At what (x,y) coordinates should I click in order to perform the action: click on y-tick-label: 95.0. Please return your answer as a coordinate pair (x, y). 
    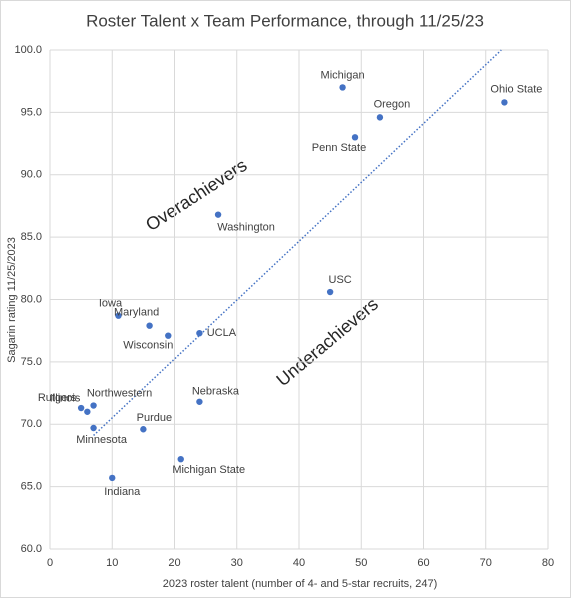
    Looking at the image, I should click on (31, 112).